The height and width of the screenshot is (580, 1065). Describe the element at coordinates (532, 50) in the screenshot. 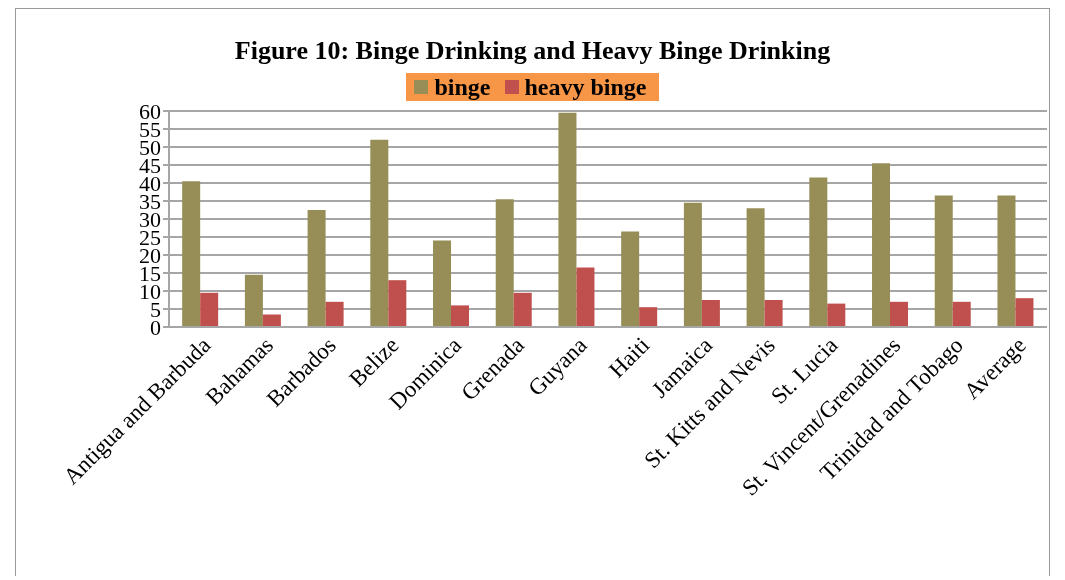

I see `chart-title: Figure 10: Binge Drinking and Heavy Binge Drinking` at that location.